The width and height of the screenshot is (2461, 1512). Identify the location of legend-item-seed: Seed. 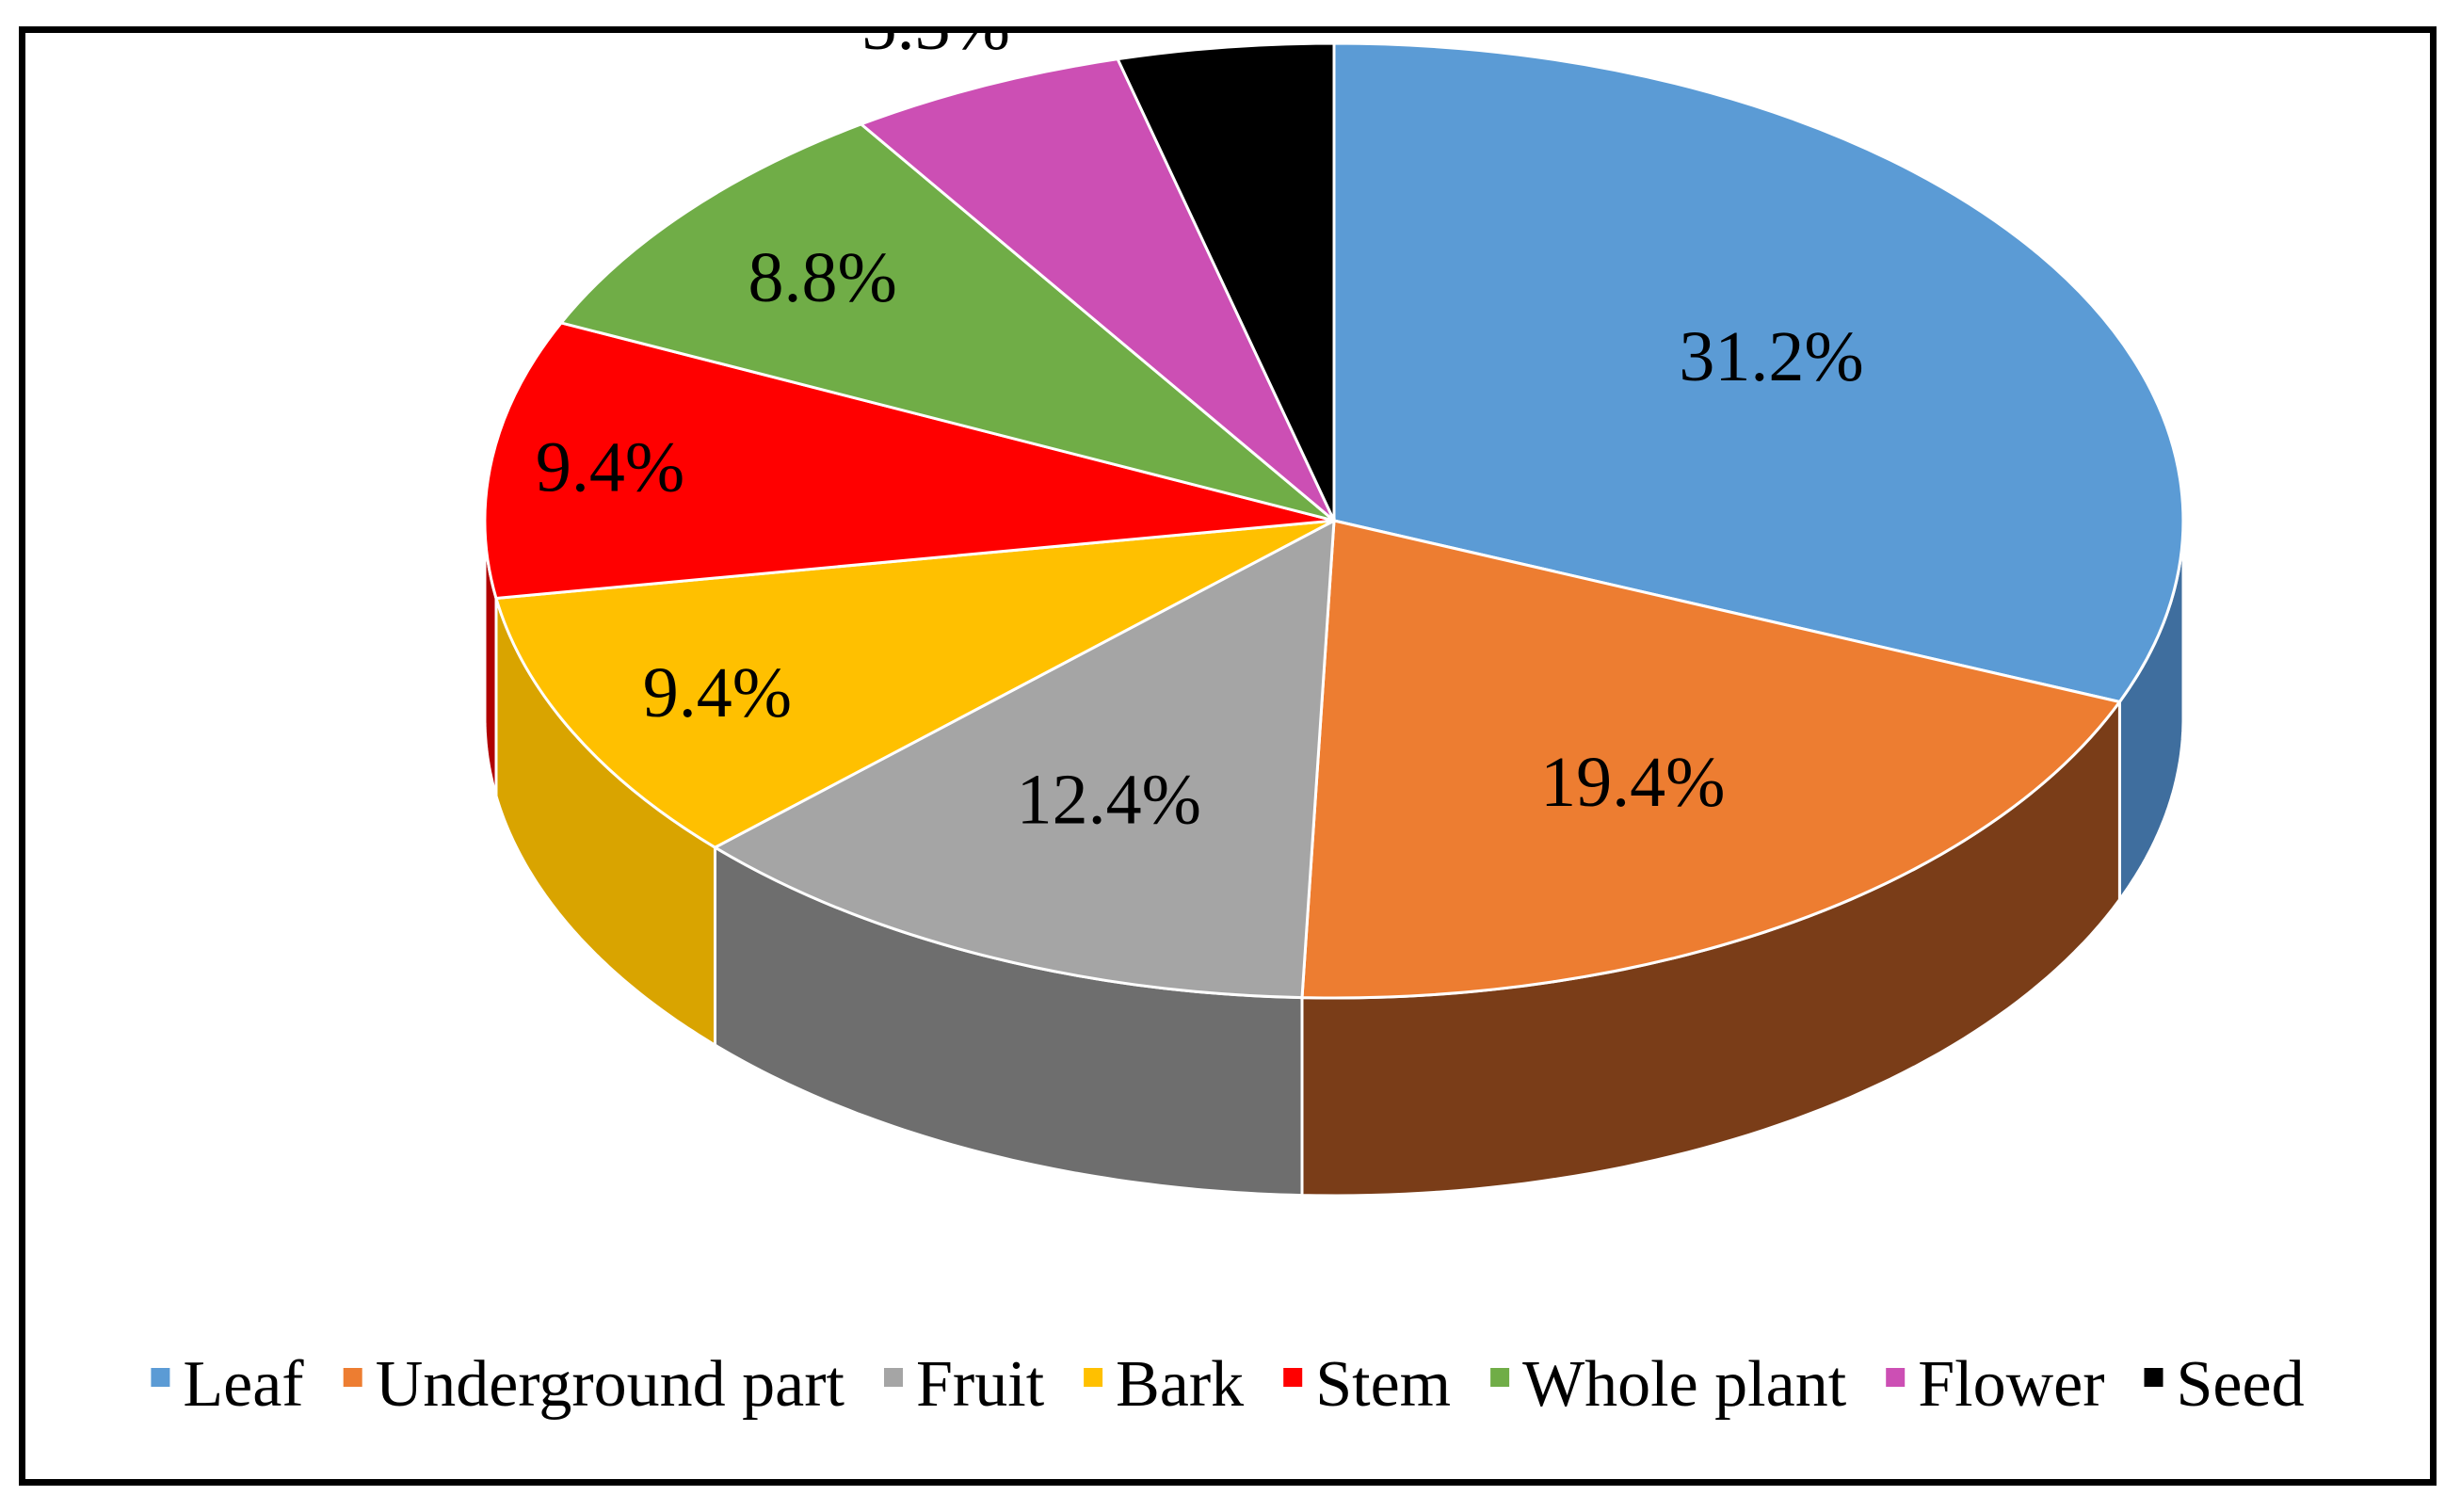
(2224, 1384).